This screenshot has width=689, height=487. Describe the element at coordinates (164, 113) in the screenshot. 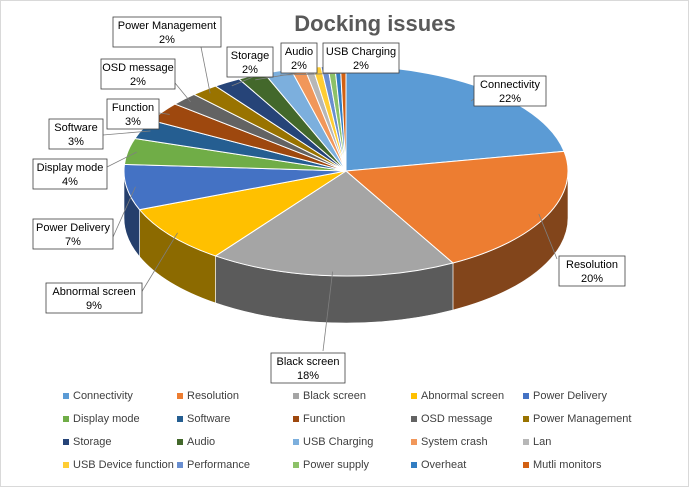

I see `leader-line-function` at that location.